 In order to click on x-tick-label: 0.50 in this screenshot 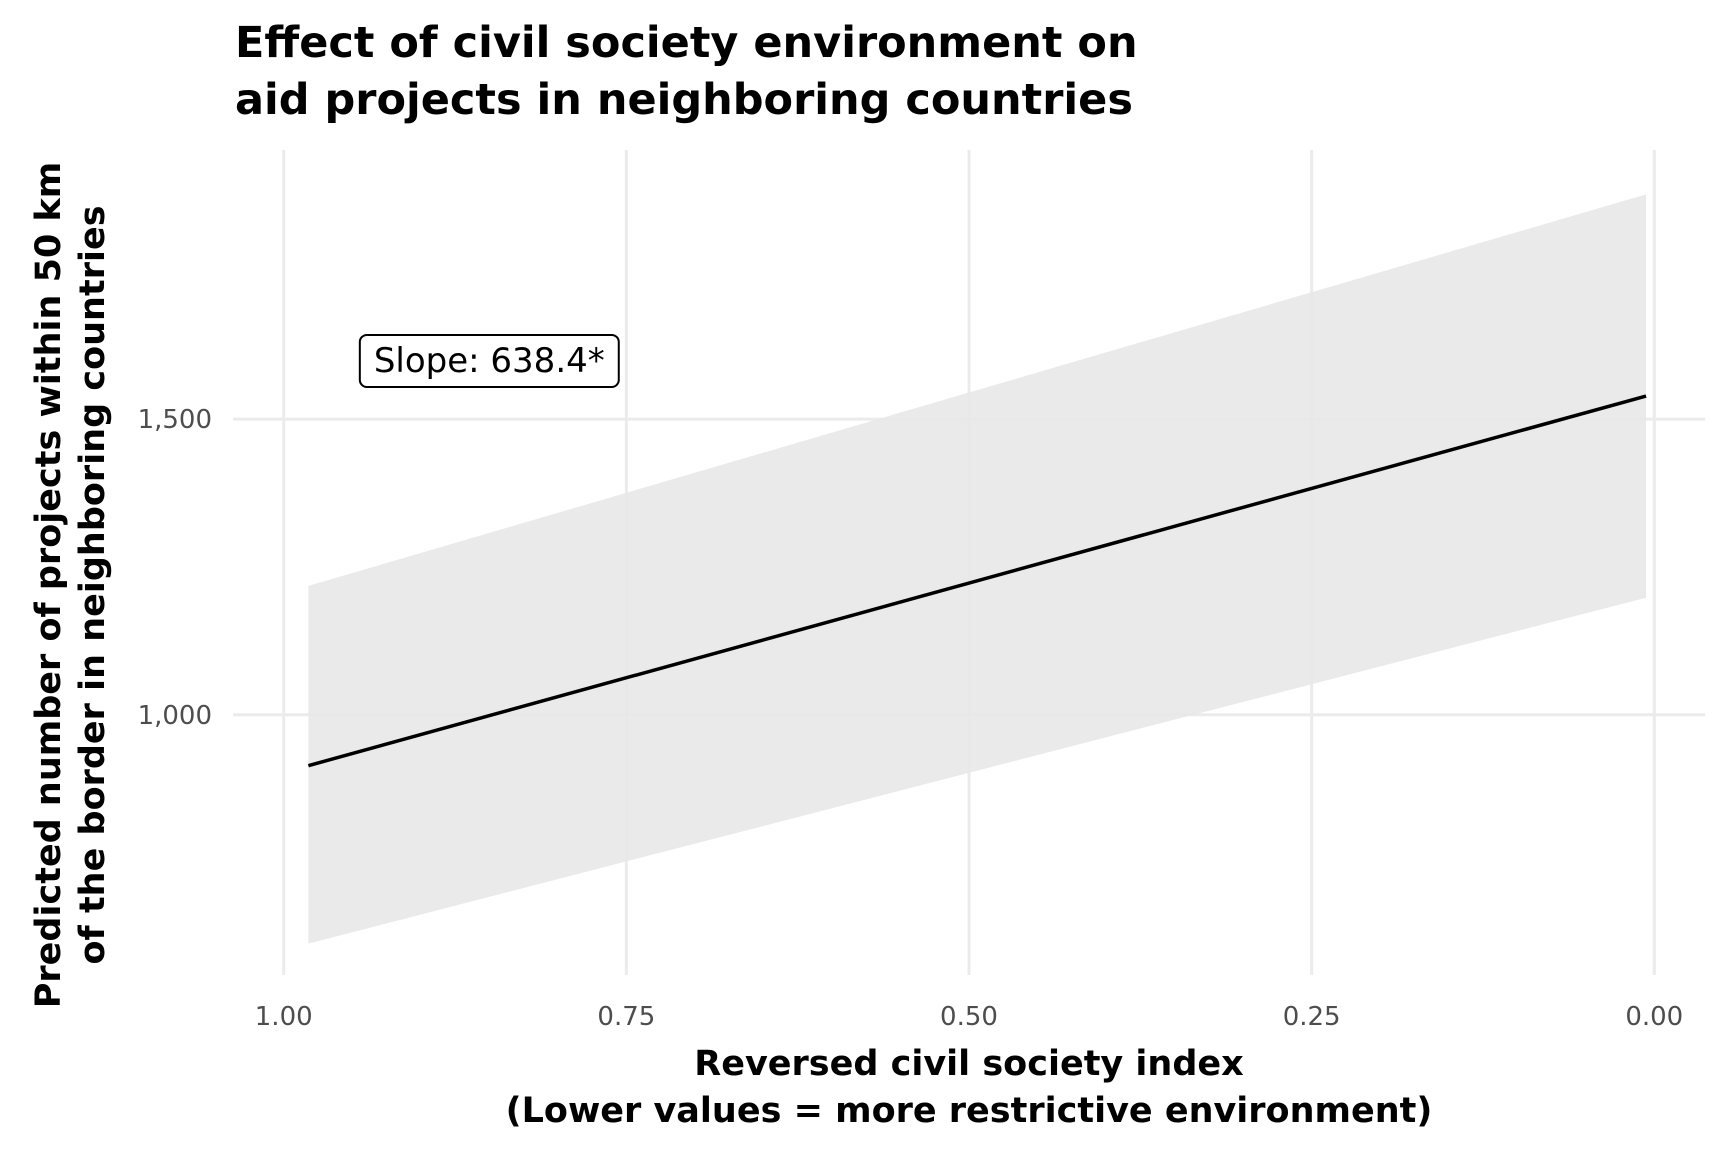, I will do `click(969, 1017)`.